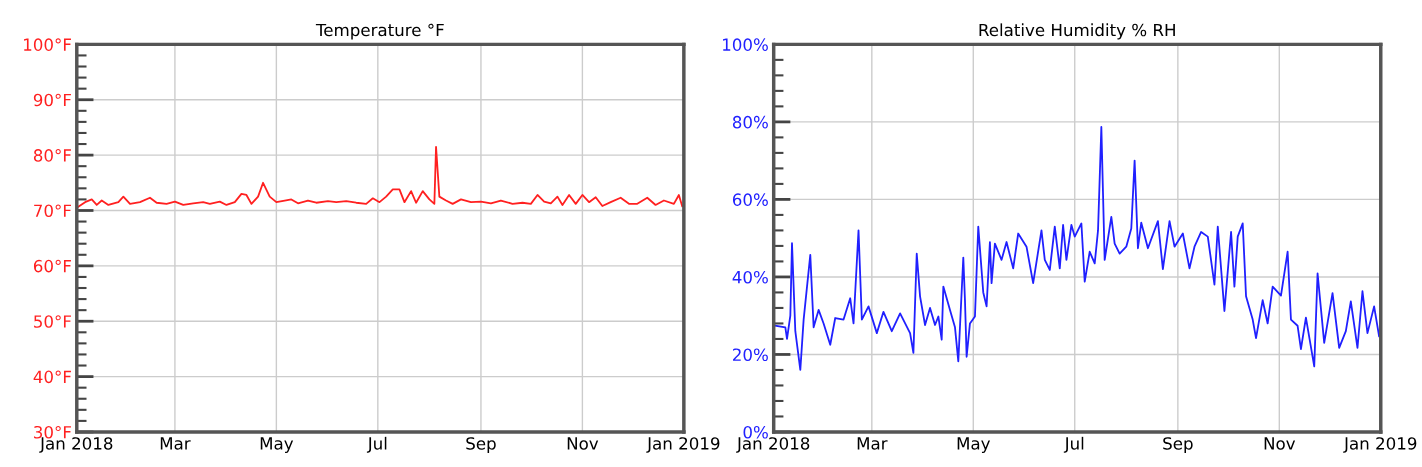  Describe the element at coordinates (52, 321) in the screenshot. I see `y-tick-label: 50°F` at that location.